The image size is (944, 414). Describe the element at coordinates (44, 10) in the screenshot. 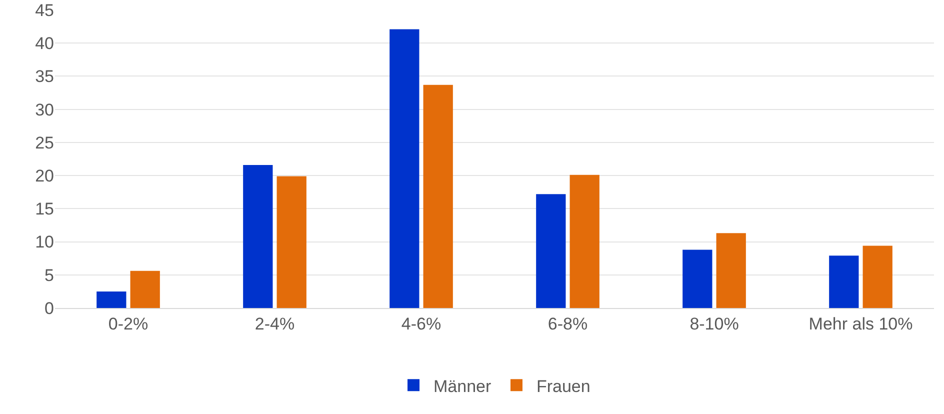

I see `y-tick-label: 45` at that location.